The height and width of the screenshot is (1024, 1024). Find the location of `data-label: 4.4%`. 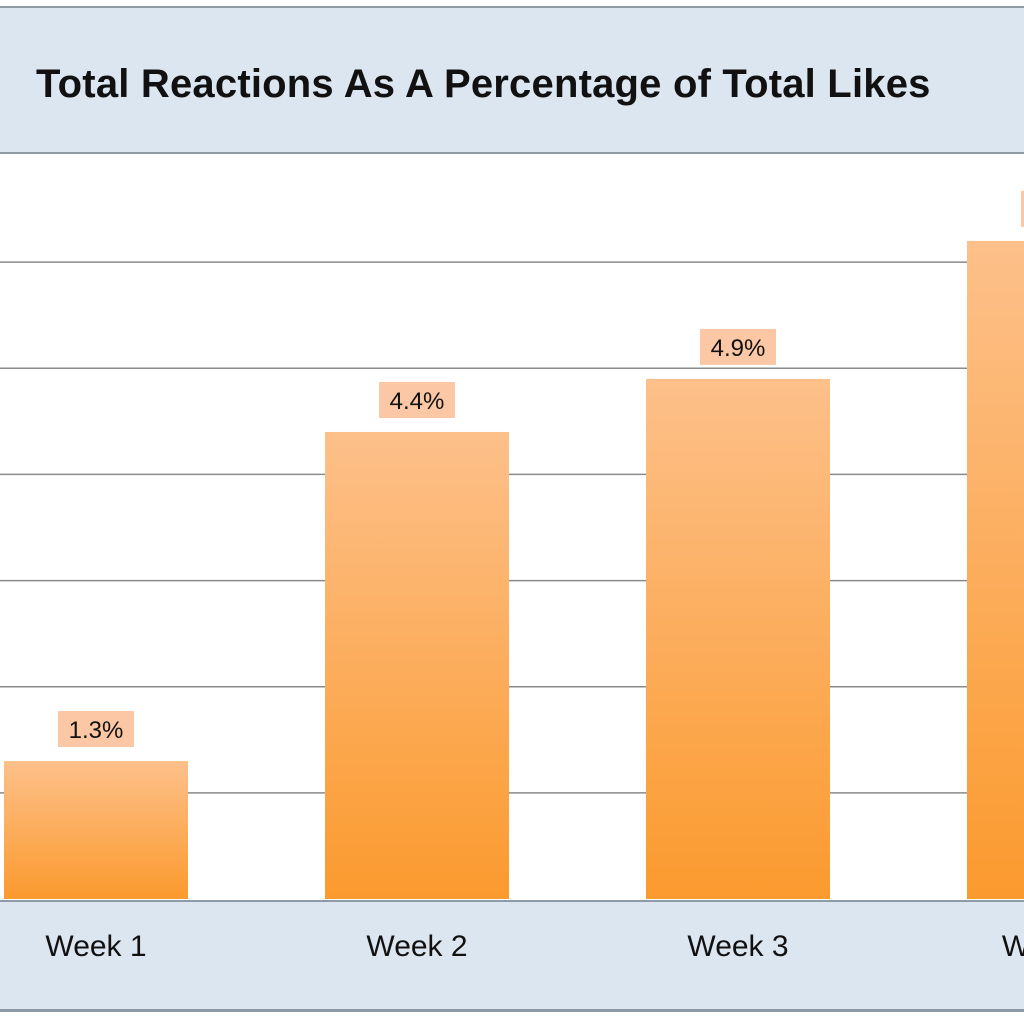

data-label: 4.4% is located at coordinates (417, 401).